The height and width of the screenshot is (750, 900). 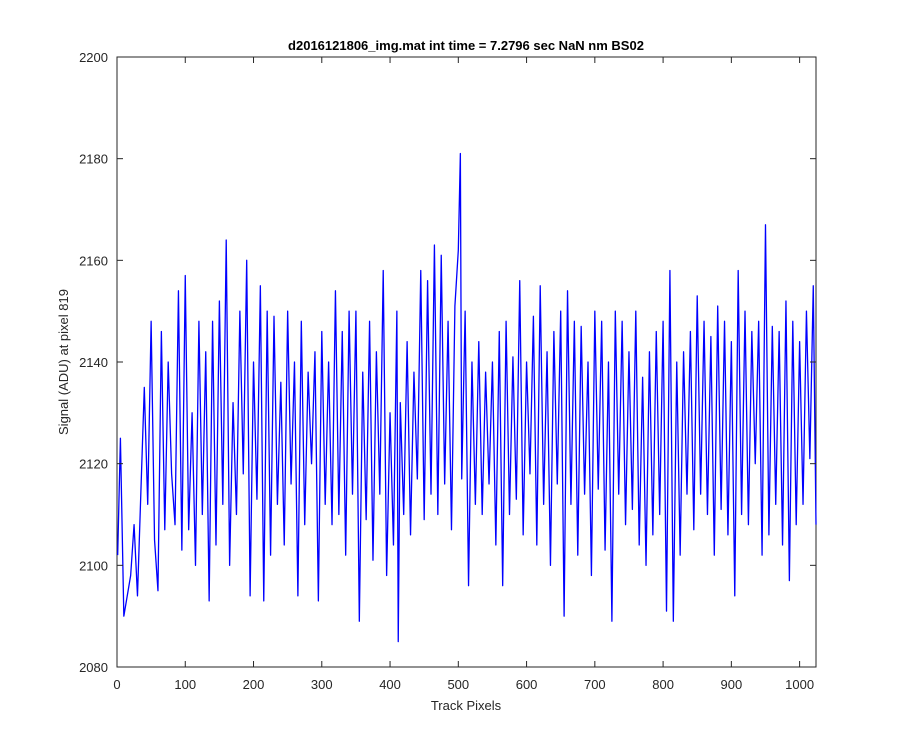 I want to click on x-tick-label: 300, so click(x=322, y=684).